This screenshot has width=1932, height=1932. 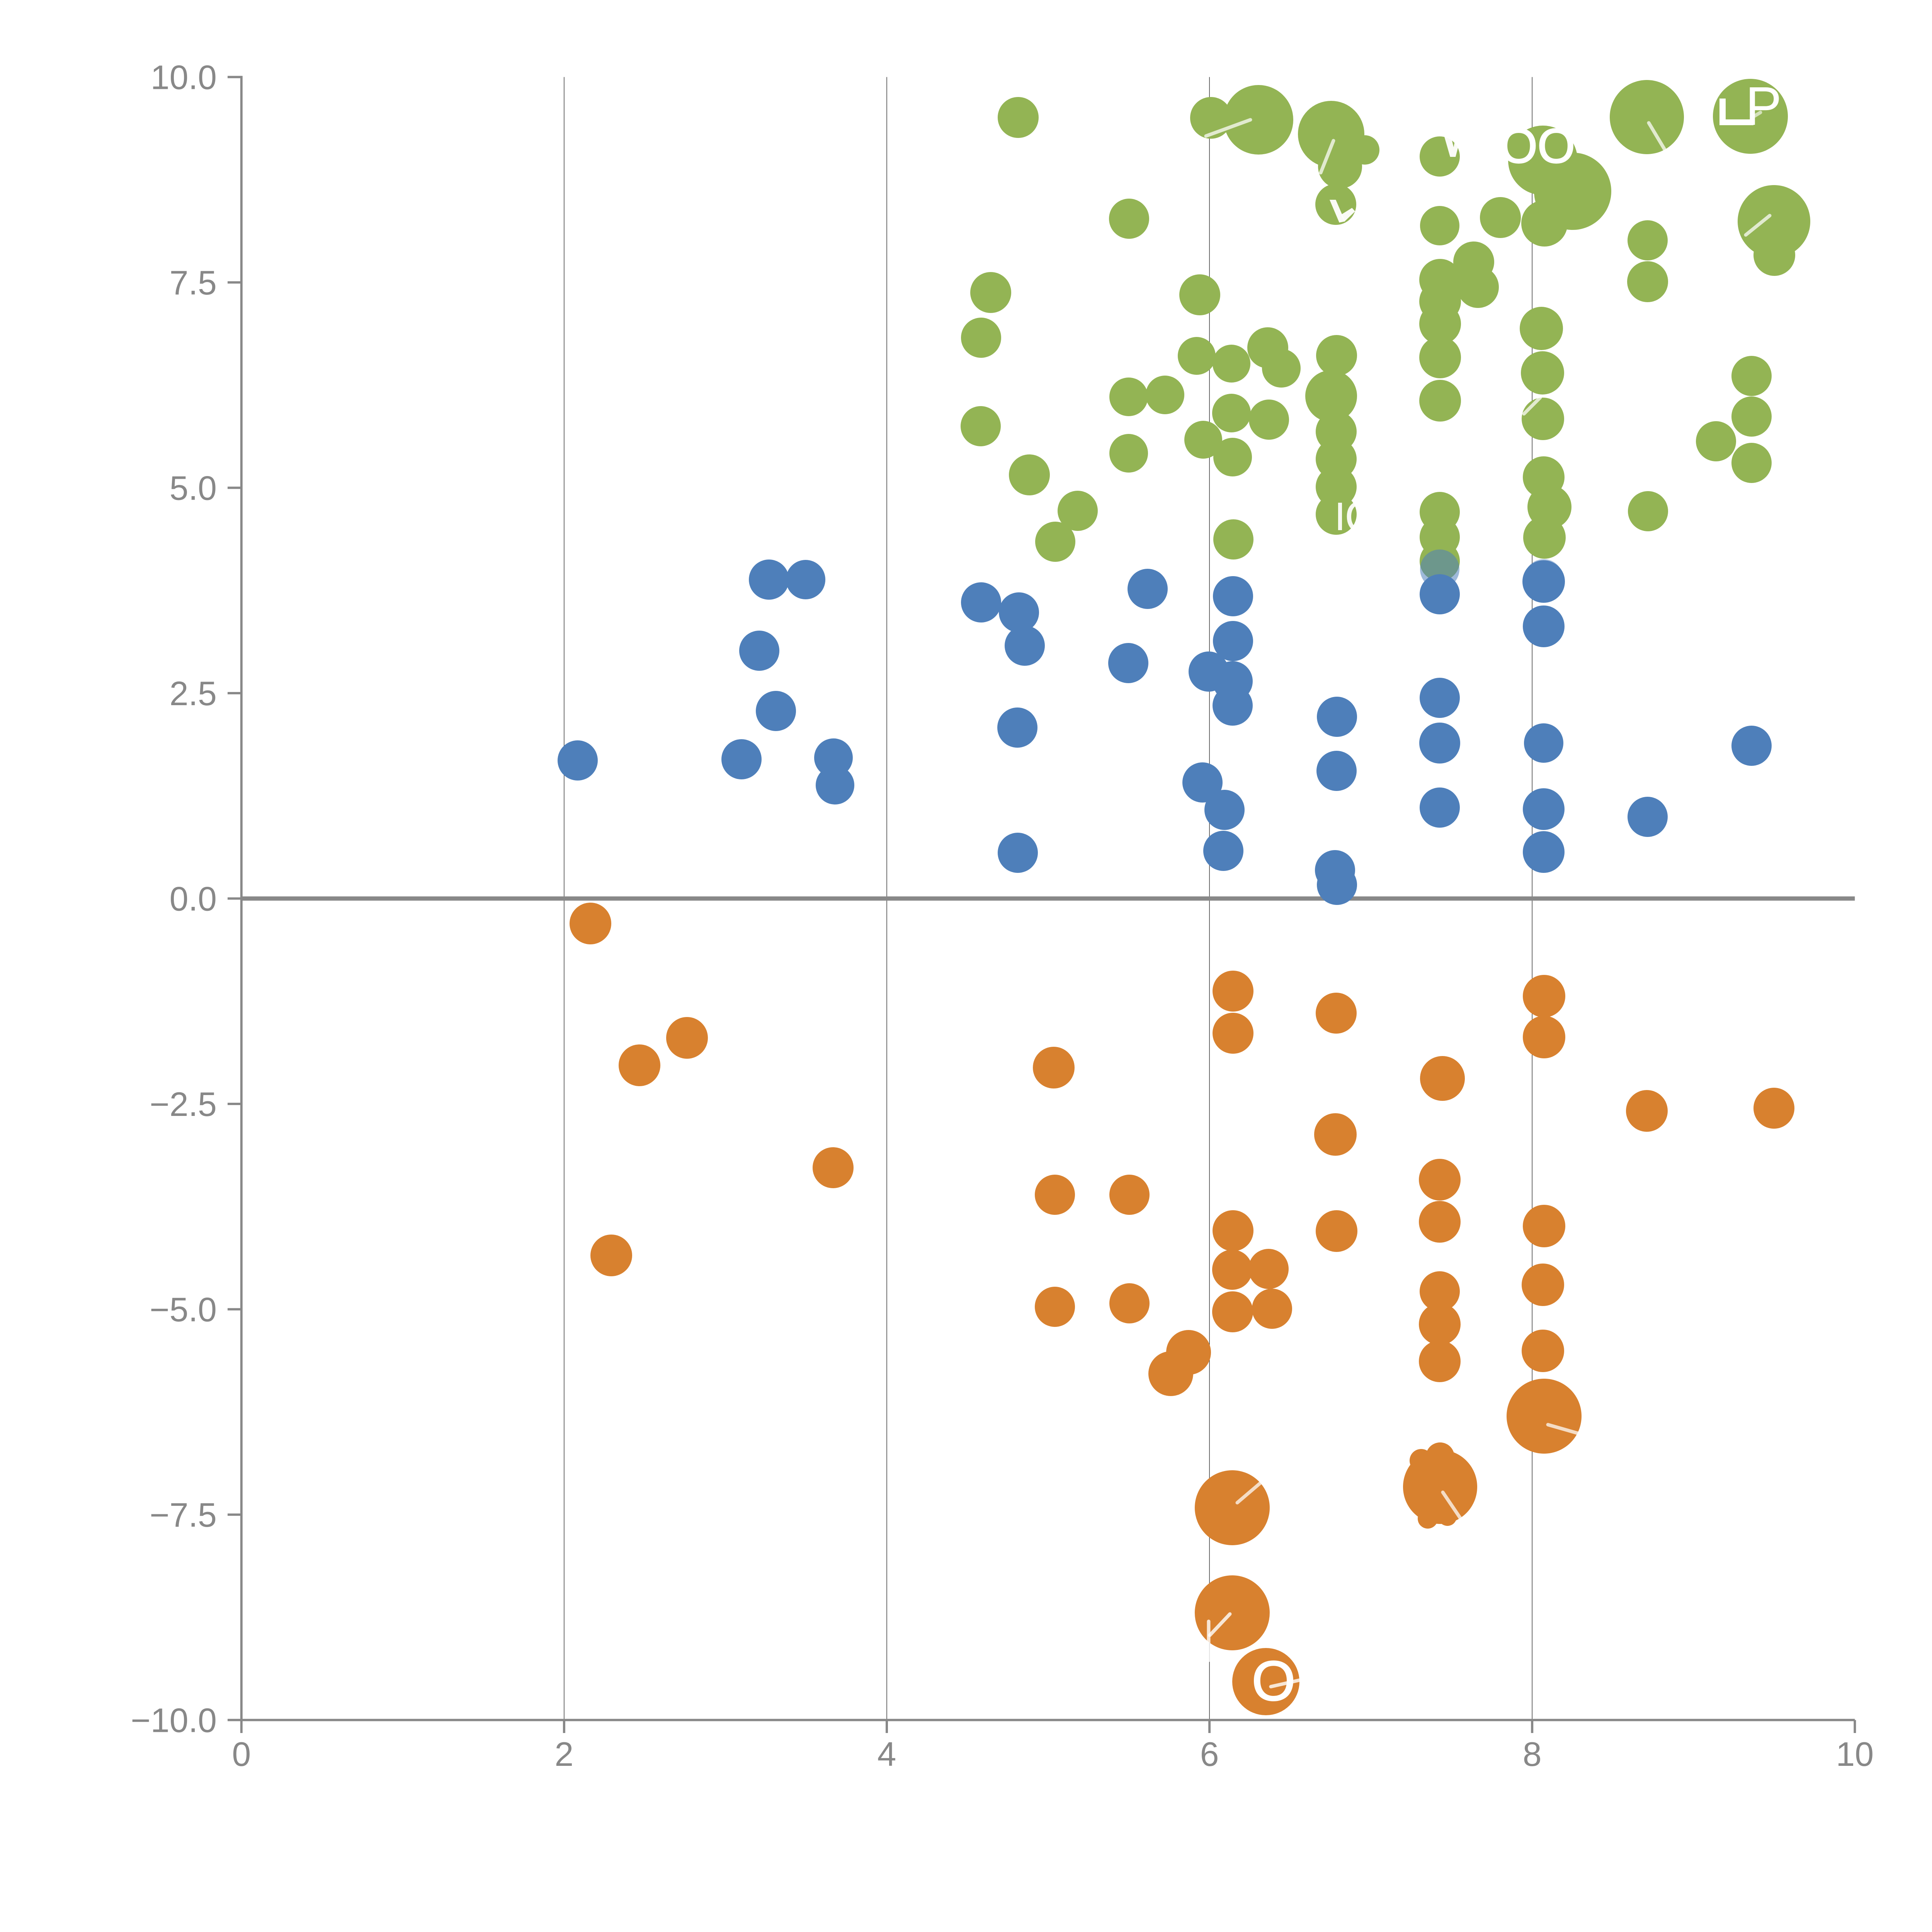 What do you see at coordinates (193, 694) in the screenshot?
I see `svg-text: 2.5` at bounding box center [193, 694].